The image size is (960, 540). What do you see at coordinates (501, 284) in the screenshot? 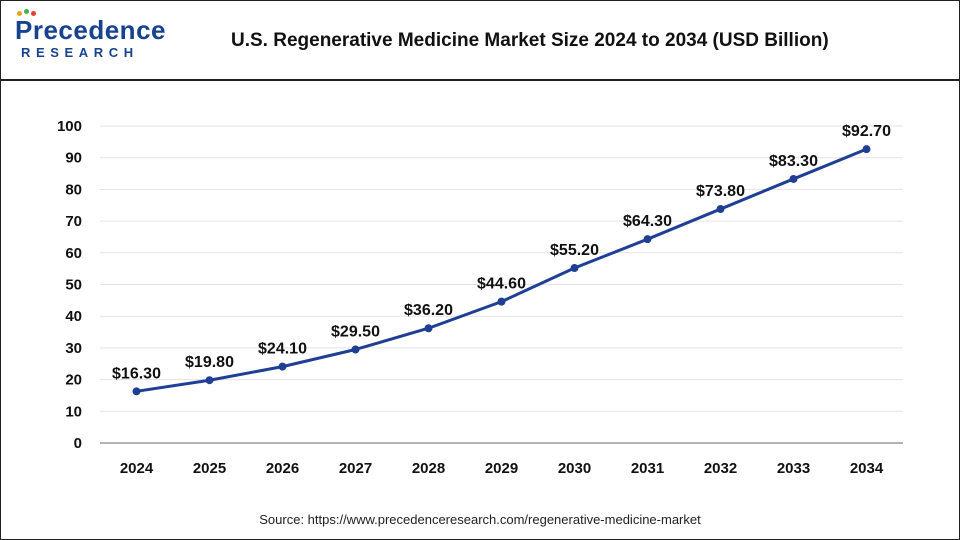
I see `data-label: $44.60` at bounding box center [501, 284].